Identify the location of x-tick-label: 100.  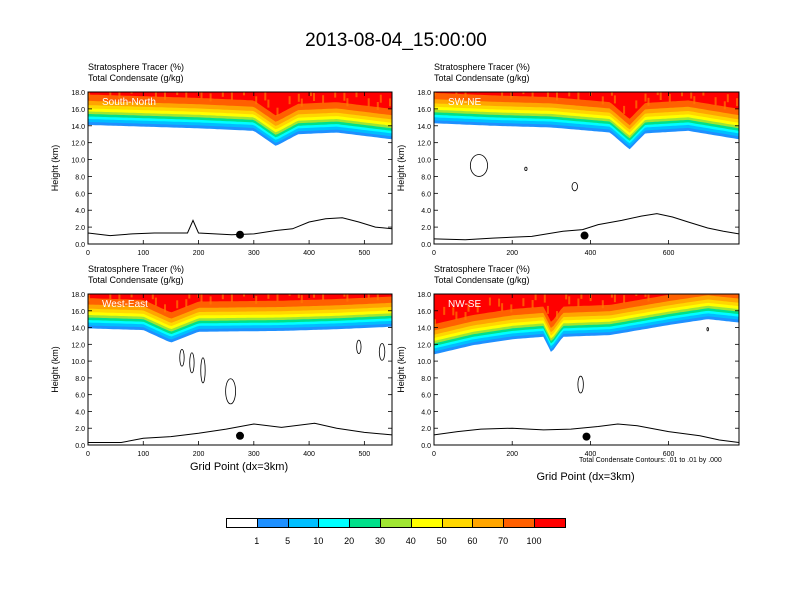
(143, 253).